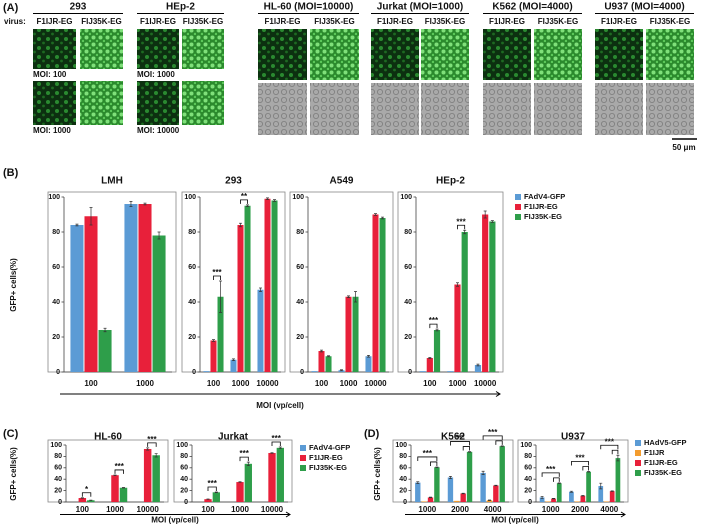 This screenshot has height=525, width=709. Describe the element at coordinates (403, 468) in the screenshot. I see `y-tick-label: 60` at that location.